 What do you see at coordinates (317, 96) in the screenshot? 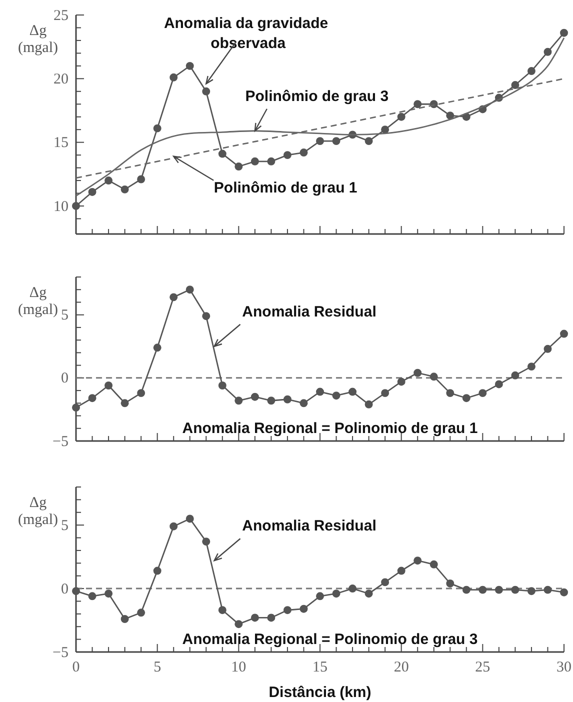
I see `annotation: Polinômio de grau 3` at bounding box center [317, 96].